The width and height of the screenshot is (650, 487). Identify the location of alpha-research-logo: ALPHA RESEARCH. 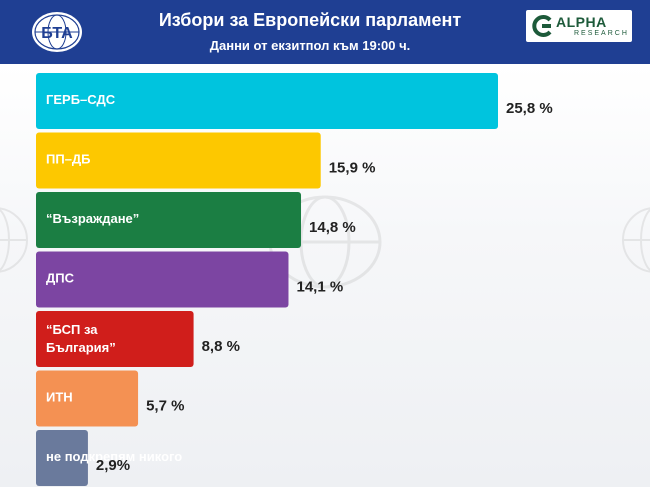
(579, 26).